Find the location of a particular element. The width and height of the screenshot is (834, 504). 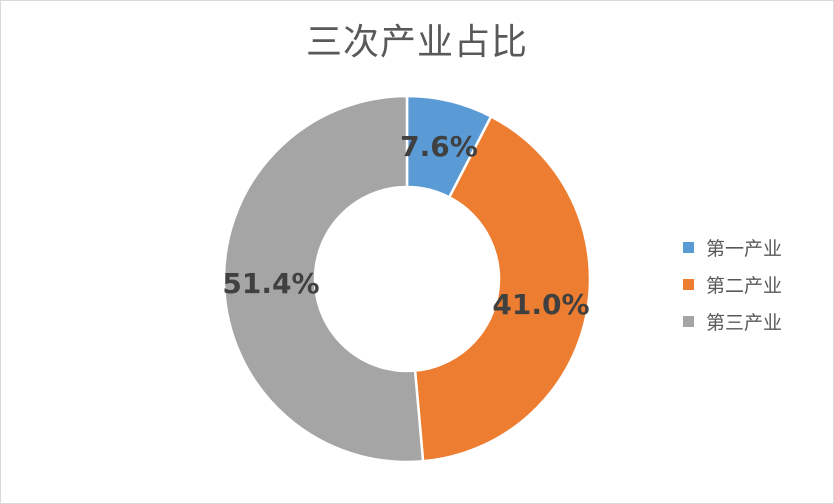

data-label-tertiary: 51.4% is located at coordinates (270, 283).